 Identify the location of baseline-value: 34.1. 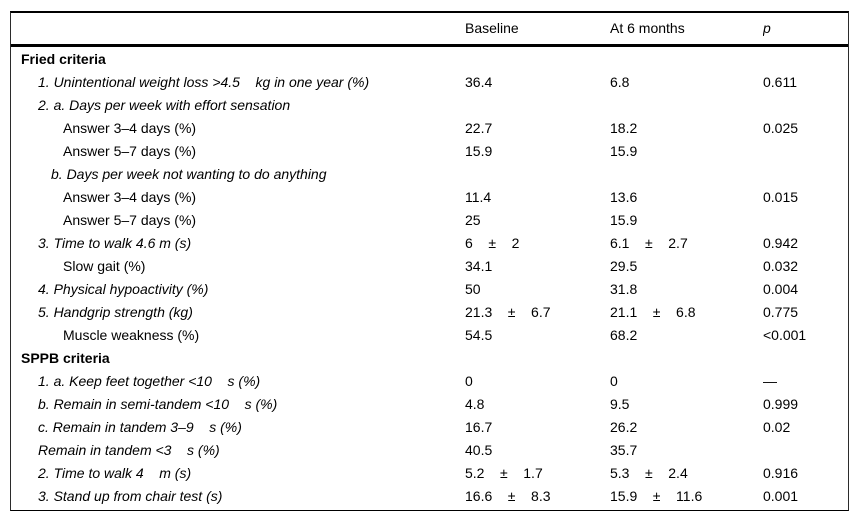
(479, 266).